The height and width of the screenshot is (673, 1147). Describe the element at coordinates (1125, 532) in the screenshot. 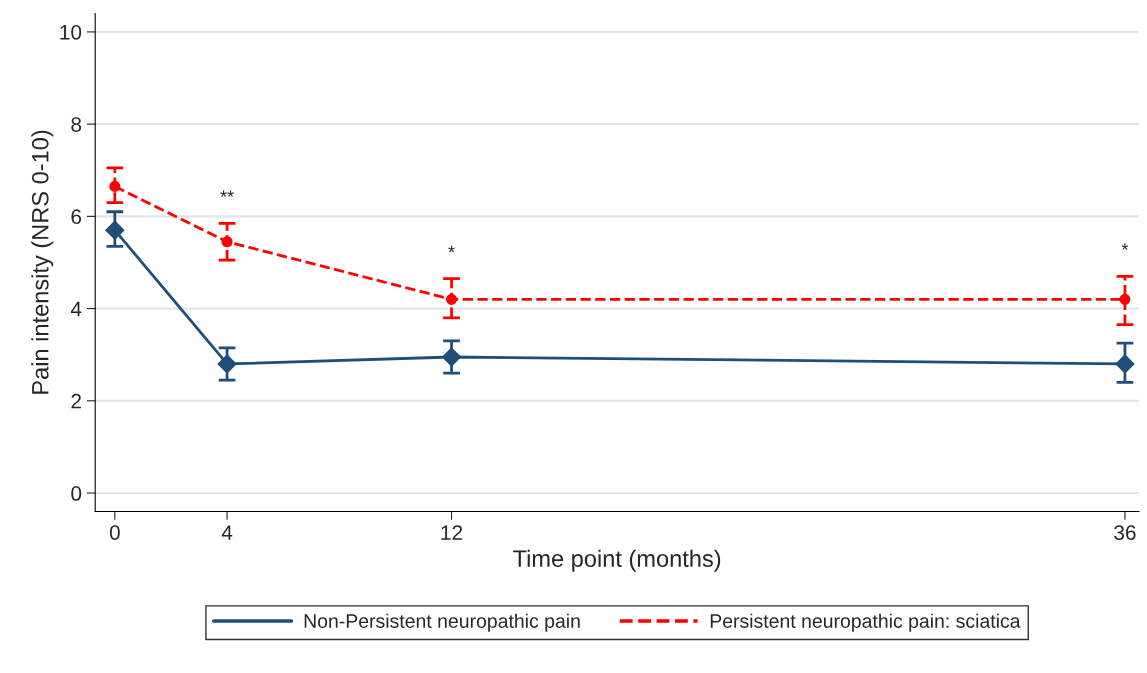

I see `x-tick-label: 36` at that location.